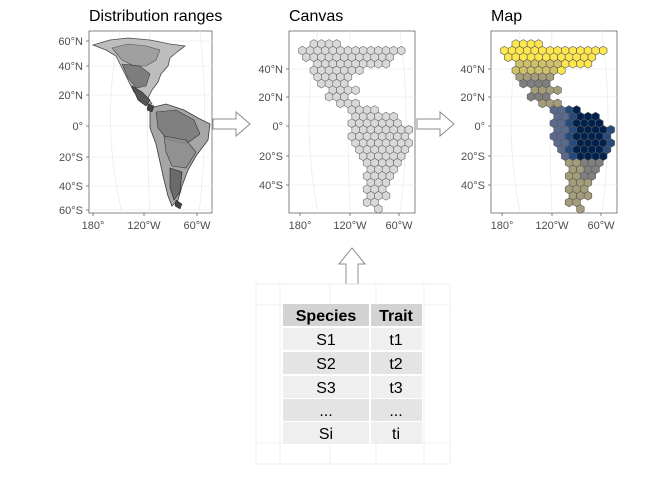 Image resolution: width=672 pixels, height=480 pixels. I want to click on y-axis-ranges: 60°N 40°N 20°N 0° 20°S 40°S 60°S, so click(73, 126).